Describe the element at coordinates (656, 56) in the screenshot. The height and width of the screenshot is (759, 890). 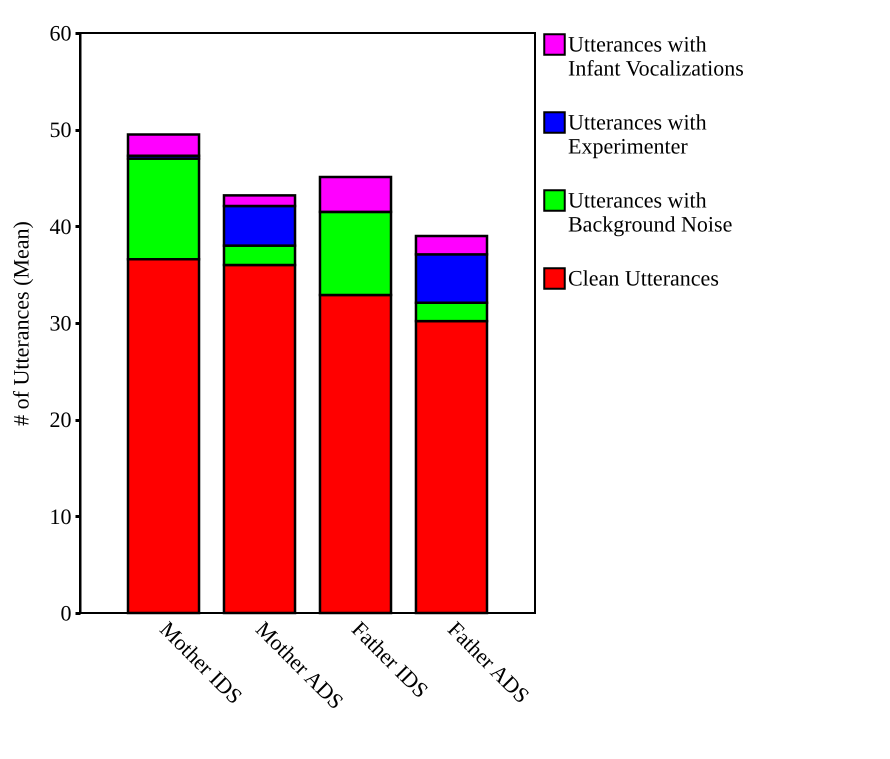
I see `legend-label: Utterances with Infant Vocalizations` at that location.